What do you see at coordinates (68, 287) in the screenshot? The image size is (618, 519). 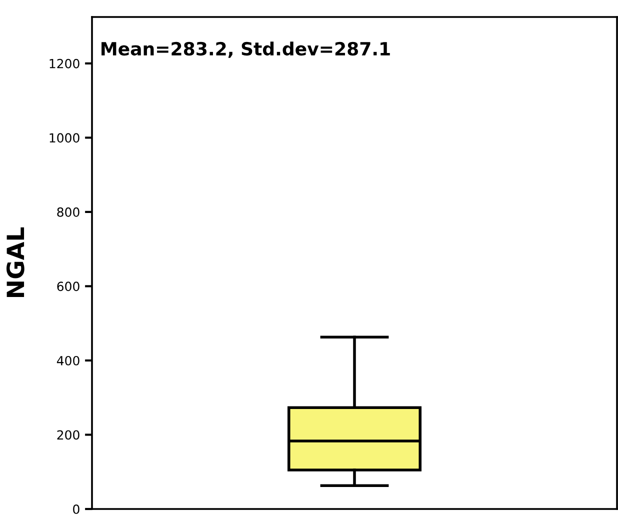 I see `y-tick-label: 600` at bounding box center [68, 287].